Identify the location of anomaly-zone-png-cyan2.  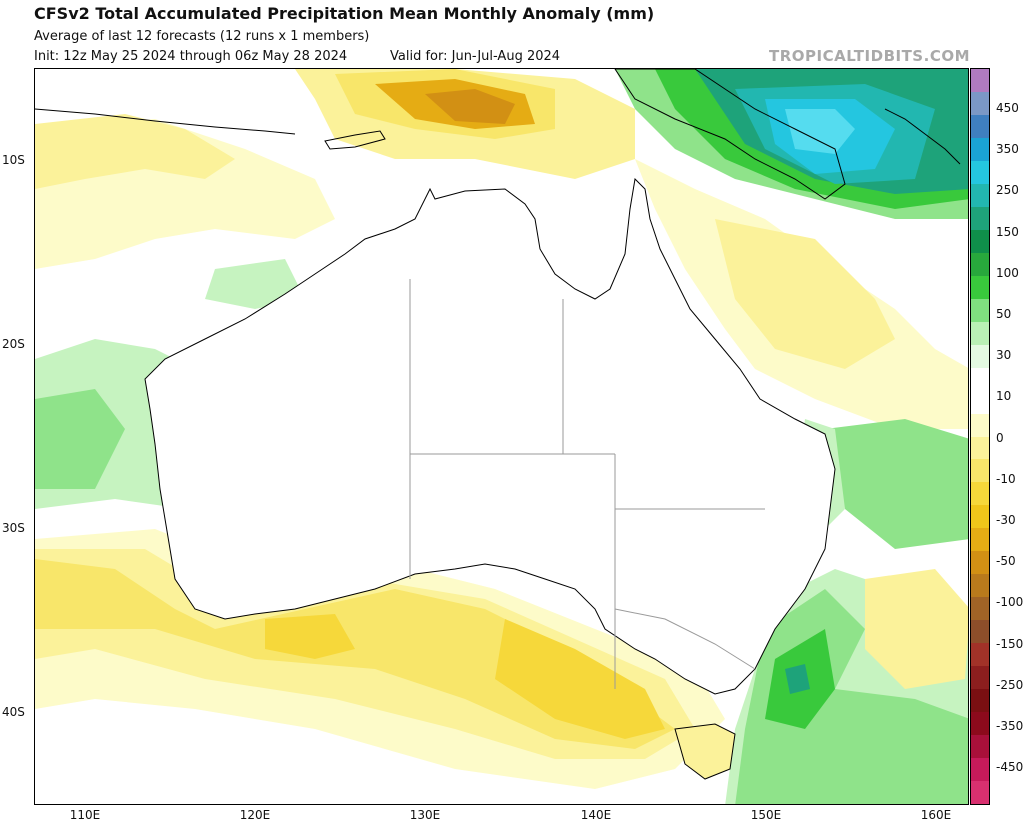
(820, 131).